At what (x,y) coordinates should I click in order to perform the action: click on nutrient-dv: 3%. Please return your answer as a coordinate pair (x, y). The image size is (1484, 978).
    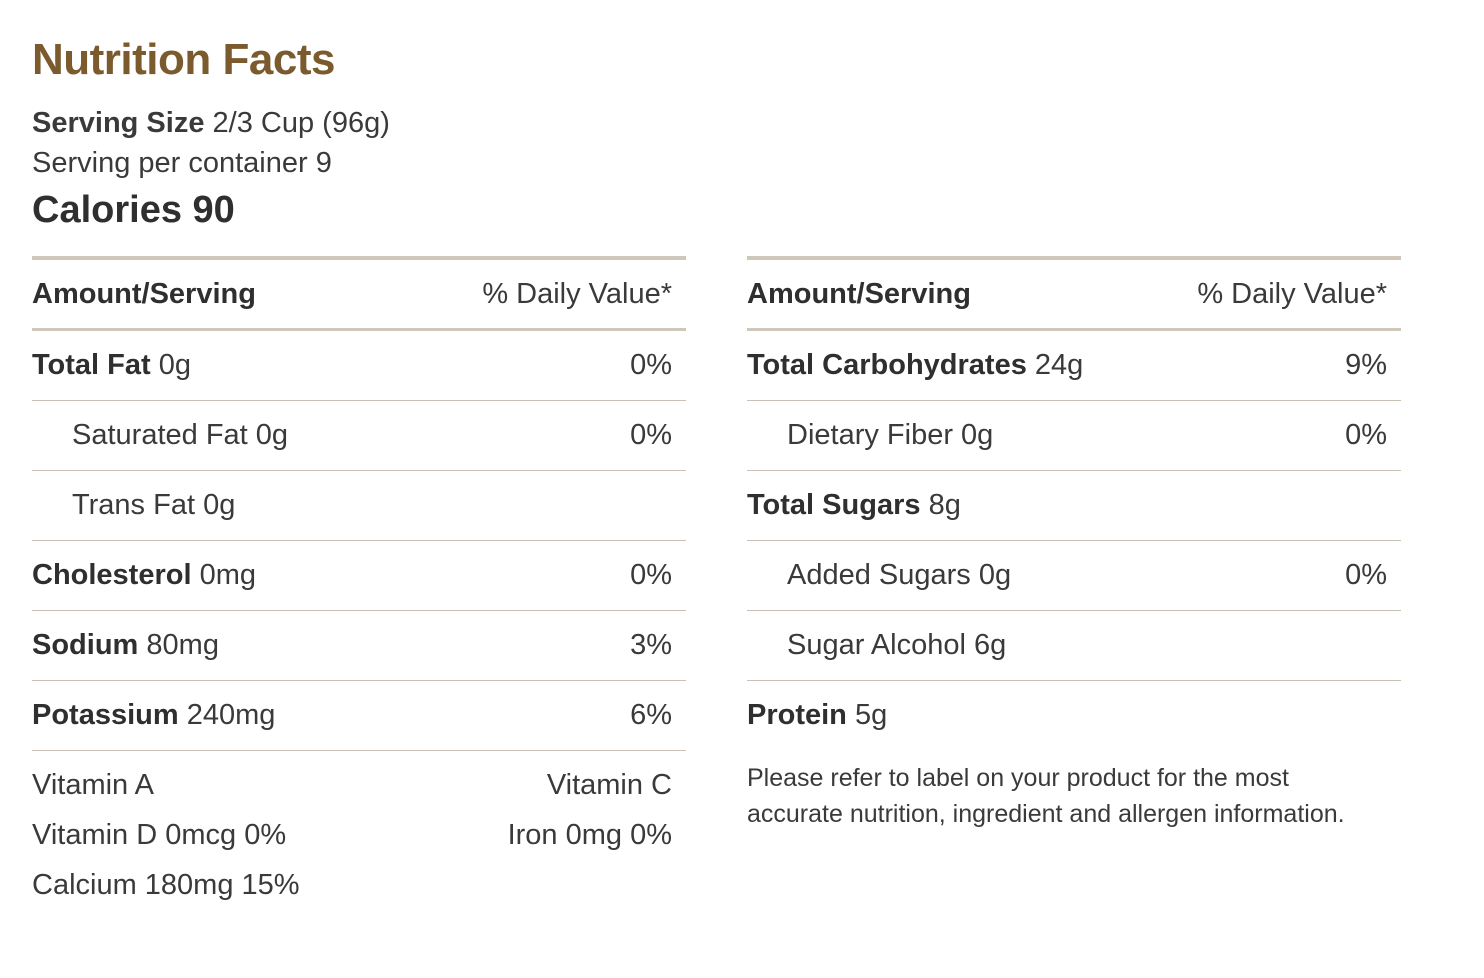
    Looking at the image, I should click on (651, 645).